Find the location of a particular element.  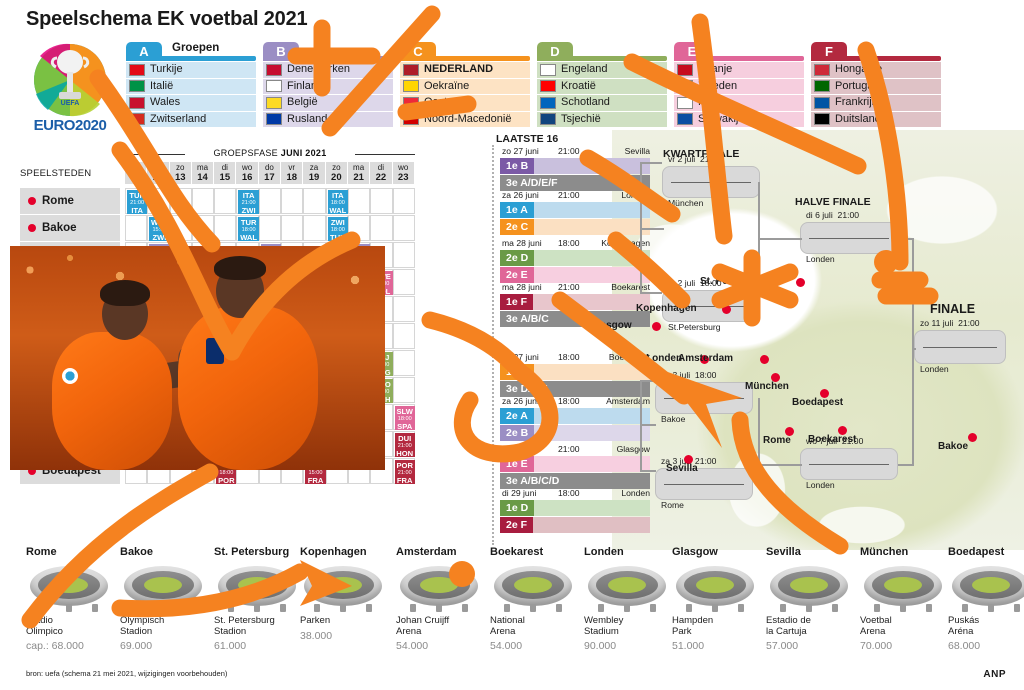

r16-slot-top: 2e A is located at coordinates (575, 416).